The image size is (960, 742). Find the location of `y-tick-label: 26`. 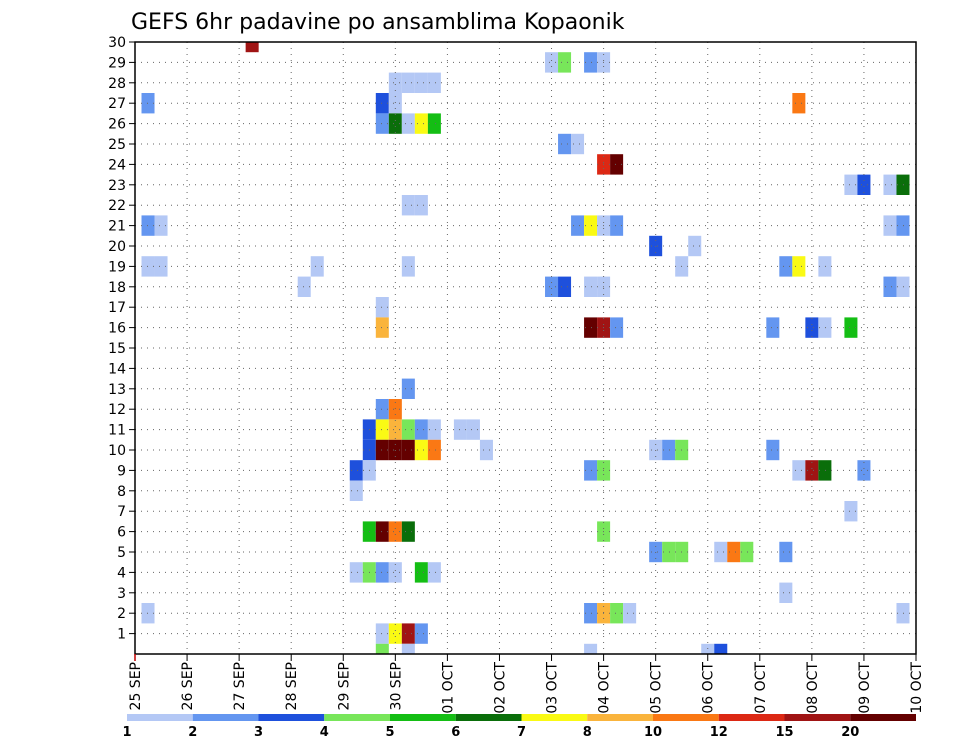

y-tick-label: 26 is located at coordinates (117, 125).